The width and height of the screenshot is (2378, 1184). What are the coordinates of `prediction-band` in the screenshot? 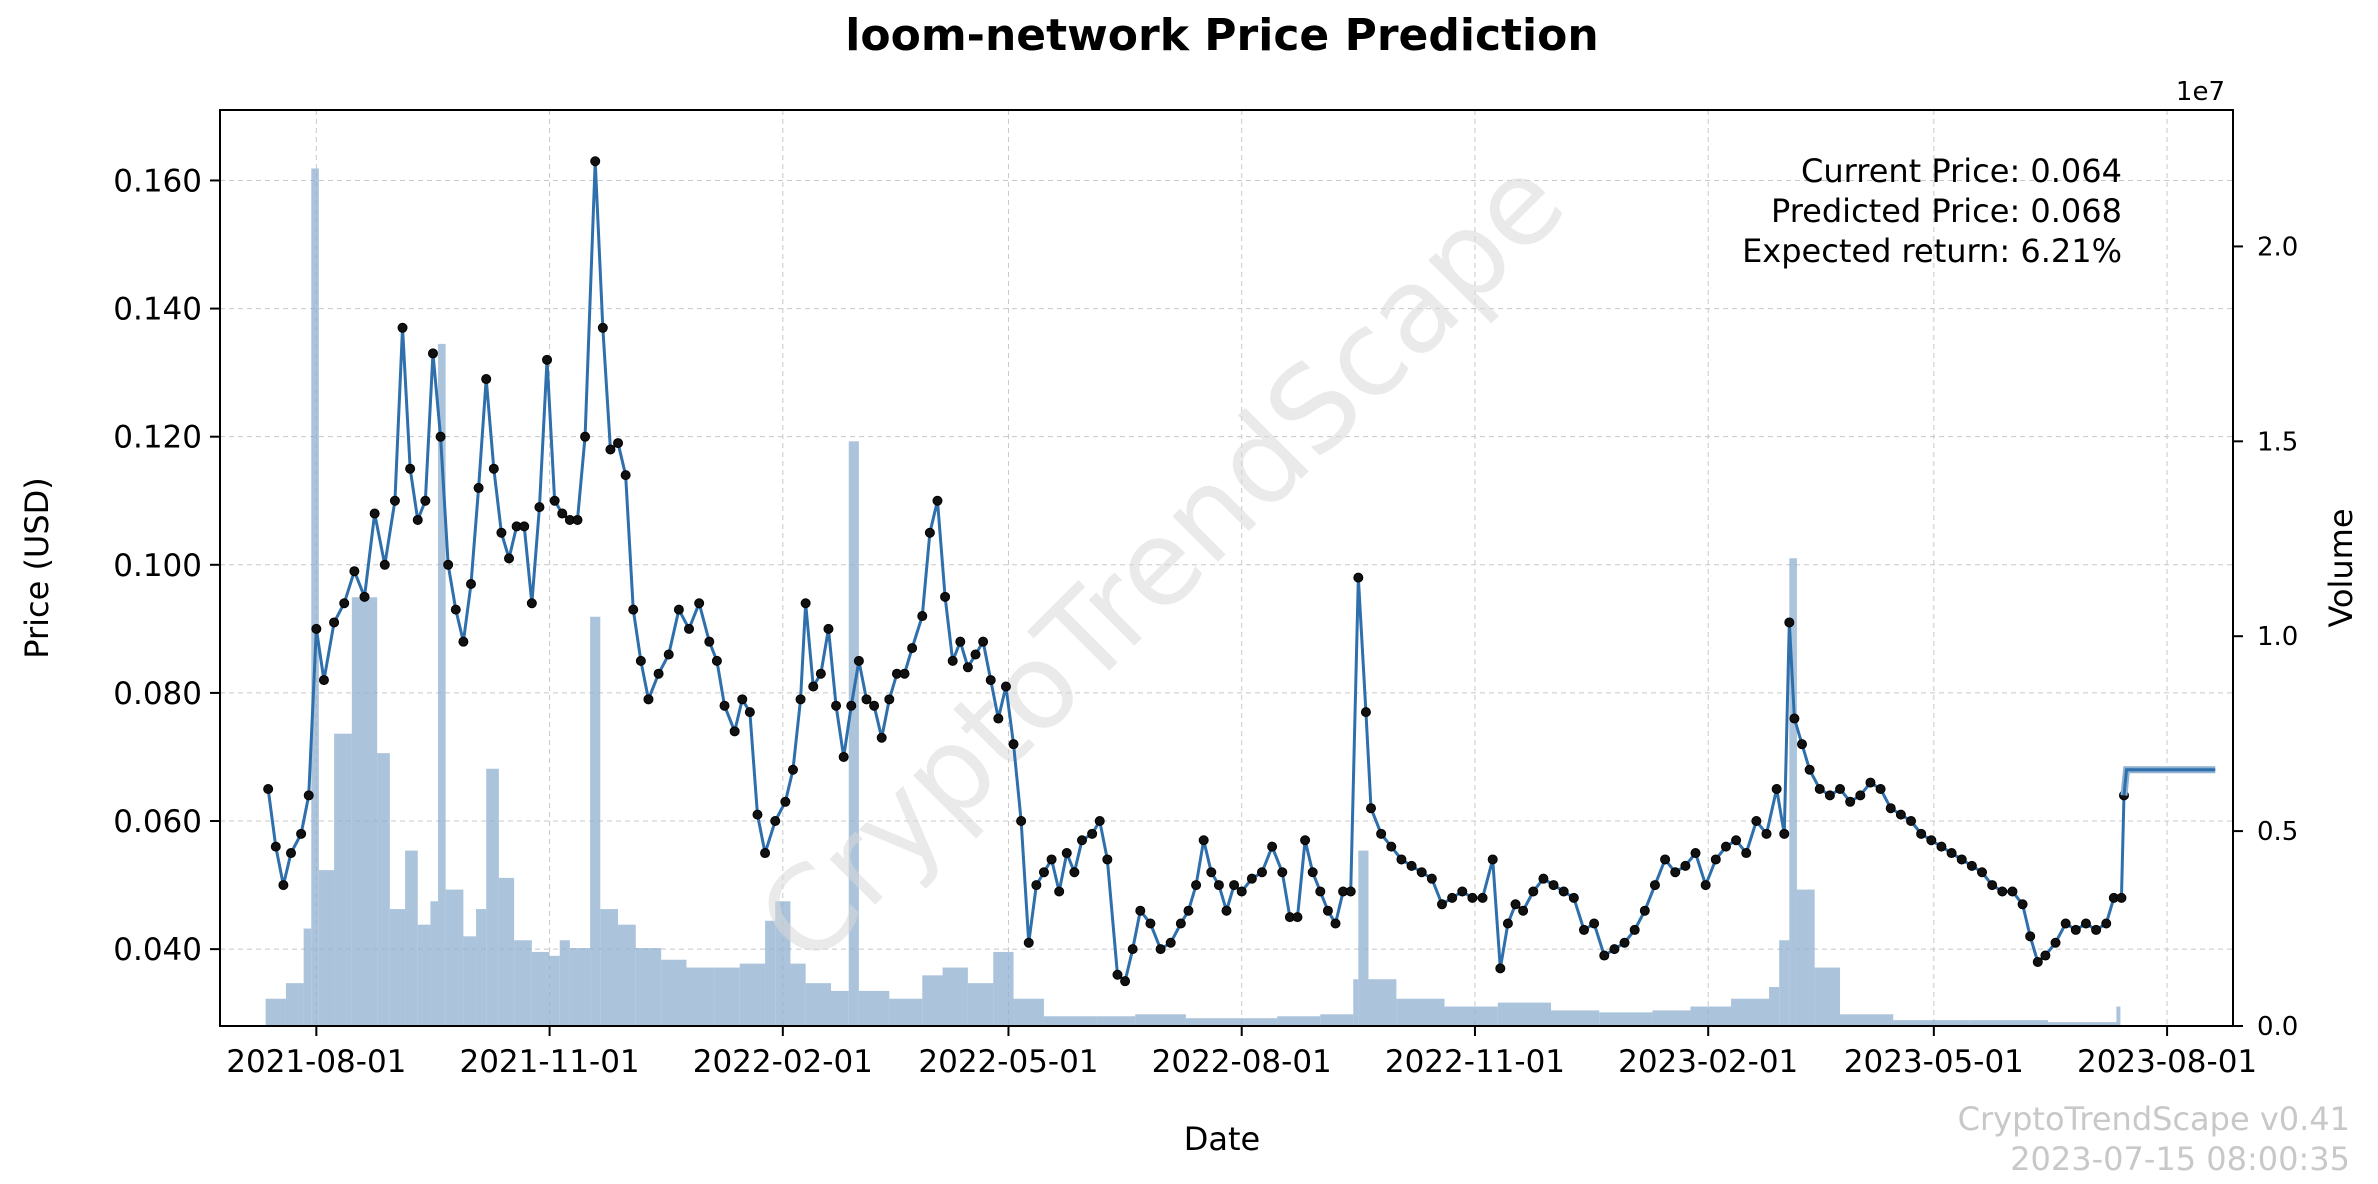 It's located at (2168, 781).